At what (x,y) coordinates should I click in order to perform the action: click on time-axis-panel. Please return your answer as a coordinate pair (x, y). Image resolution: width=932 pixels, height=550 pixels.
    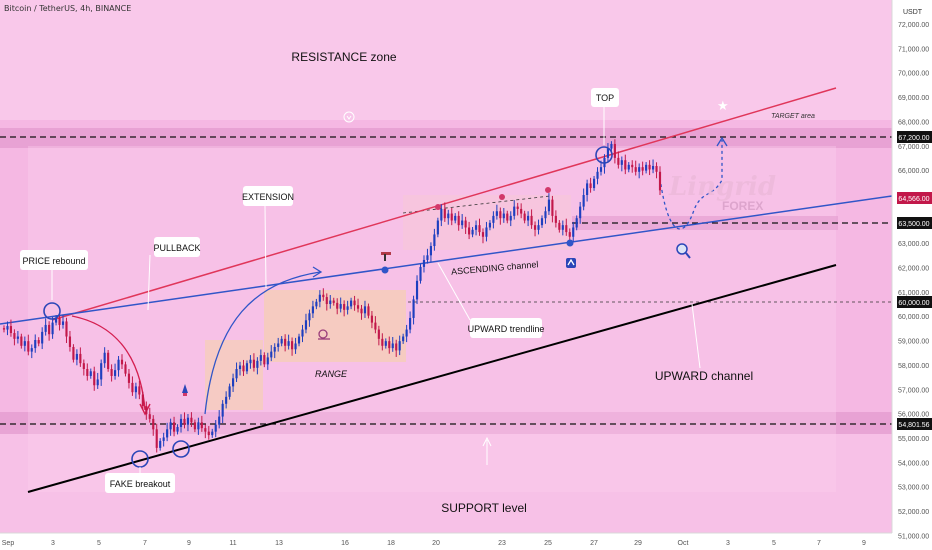
    Looking at the image, I should click on (446, 541).